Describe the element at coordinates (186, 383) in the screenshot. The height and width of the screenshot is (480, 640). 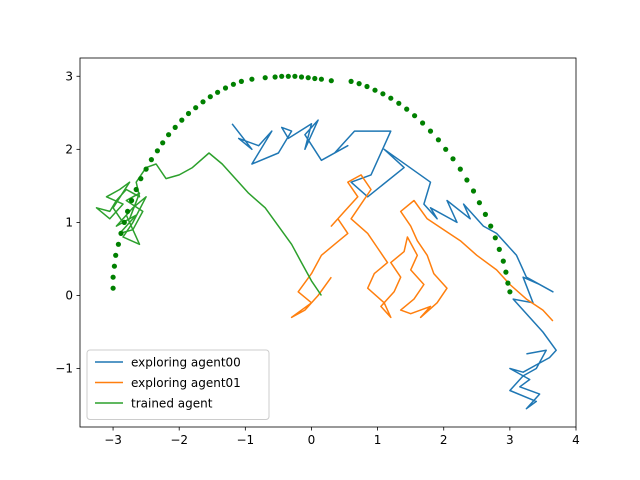
I see `legend-label-exploring-agent01: exploring agent01` at that location.